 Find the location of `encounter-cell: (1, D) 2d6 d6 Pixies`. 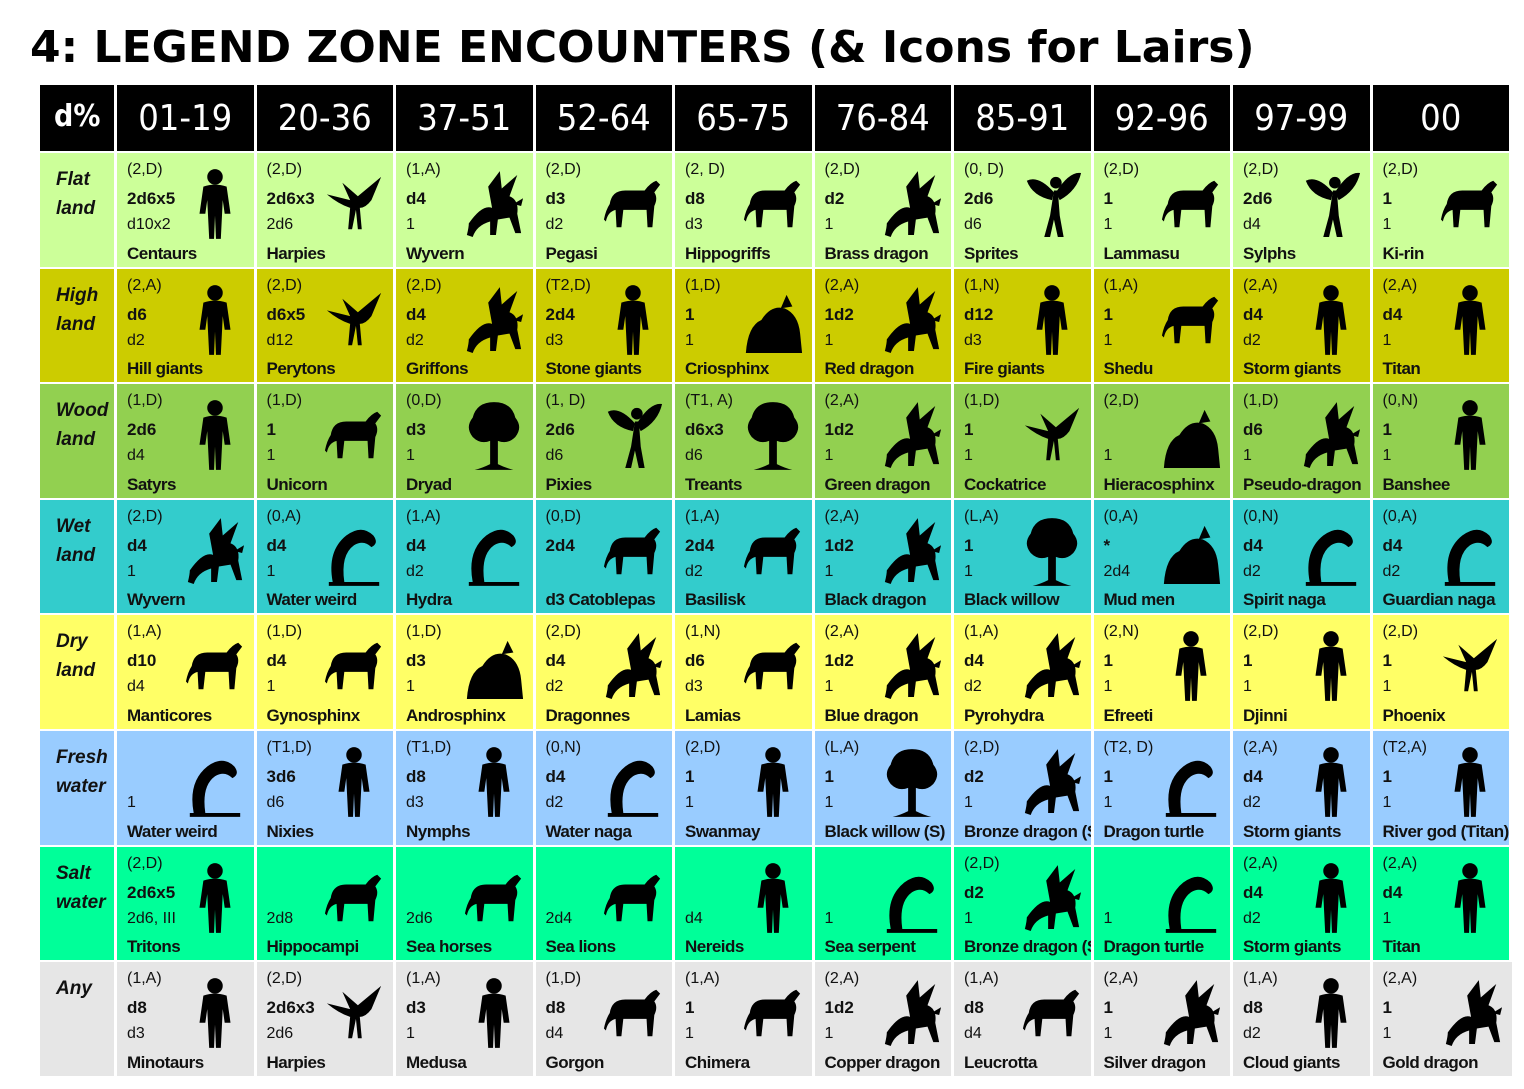

encounter-cell: (1, D) 2d6 d6 Pixies is located at coordinates (605, 440).